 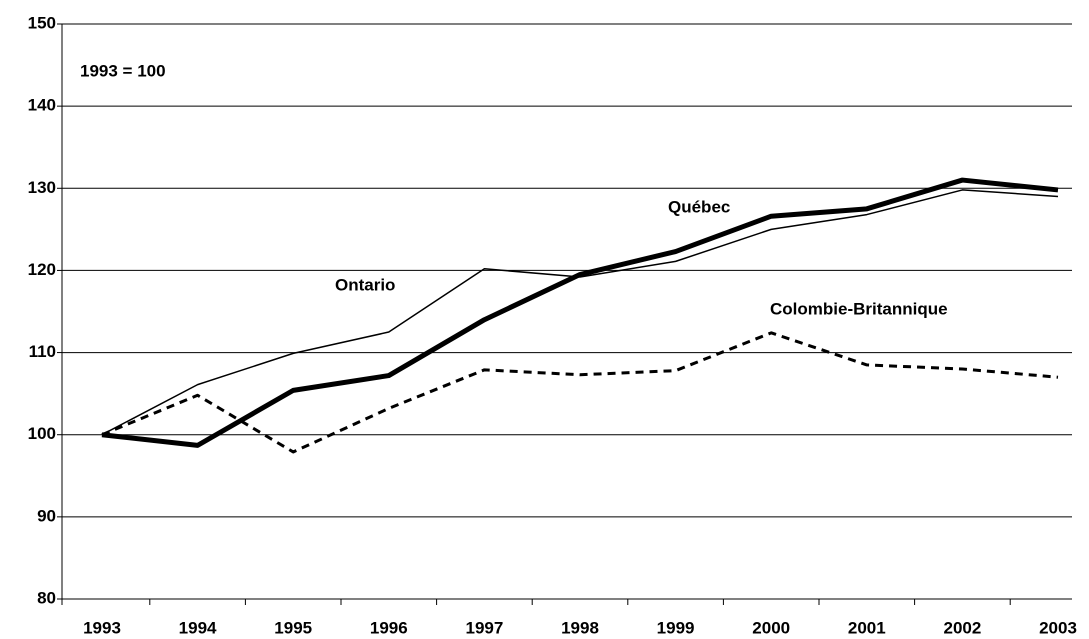 I want to click on x-tick-label: 1999, so click(x=676, y=627).